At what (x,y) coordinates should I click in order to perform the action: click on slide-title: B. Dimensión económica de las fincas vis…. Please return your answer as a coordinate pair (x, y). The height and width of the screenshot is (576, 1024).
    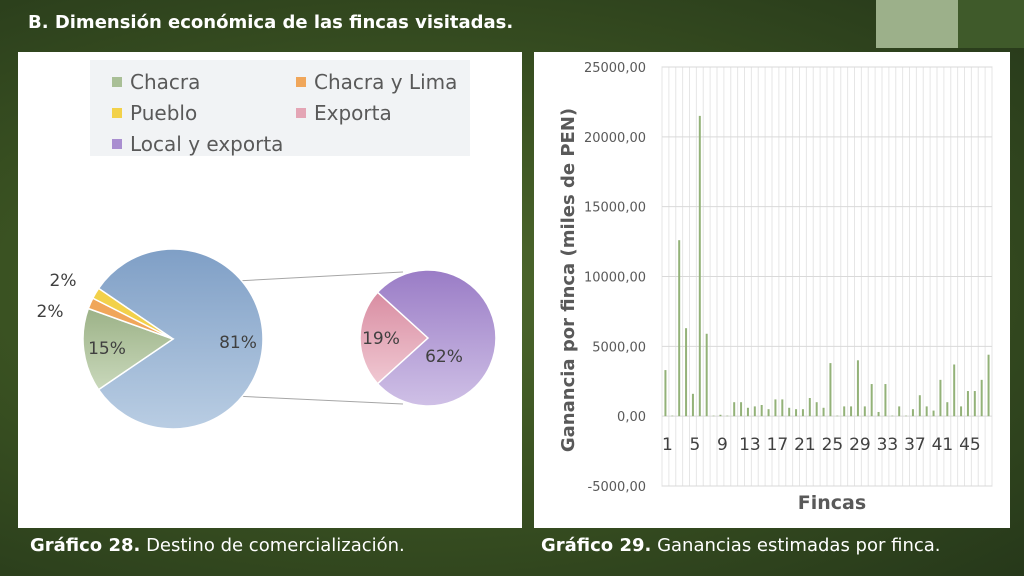
    Looking at the image, I should click on (271, 22).